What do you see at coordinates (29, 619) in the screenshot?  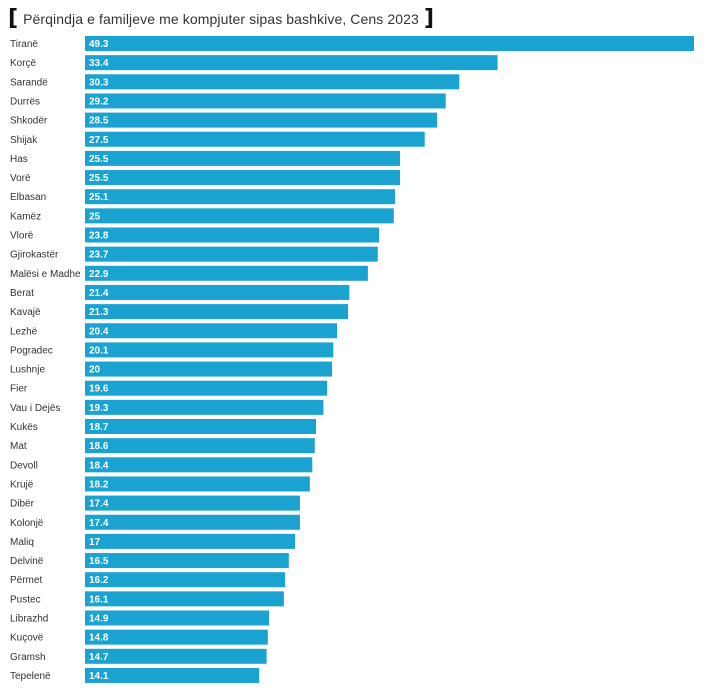 I see `category-label: Librazhd` at bounding box center [29, 619].